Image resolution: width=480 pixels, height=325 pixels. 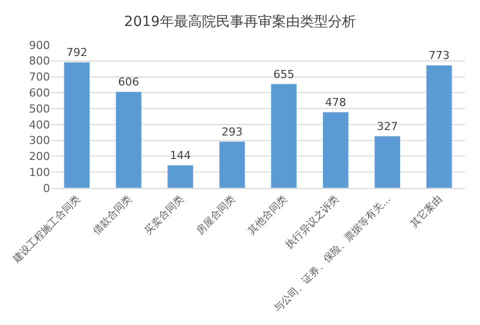 I want to click on data-label: 293, so click(x=232, y=131).